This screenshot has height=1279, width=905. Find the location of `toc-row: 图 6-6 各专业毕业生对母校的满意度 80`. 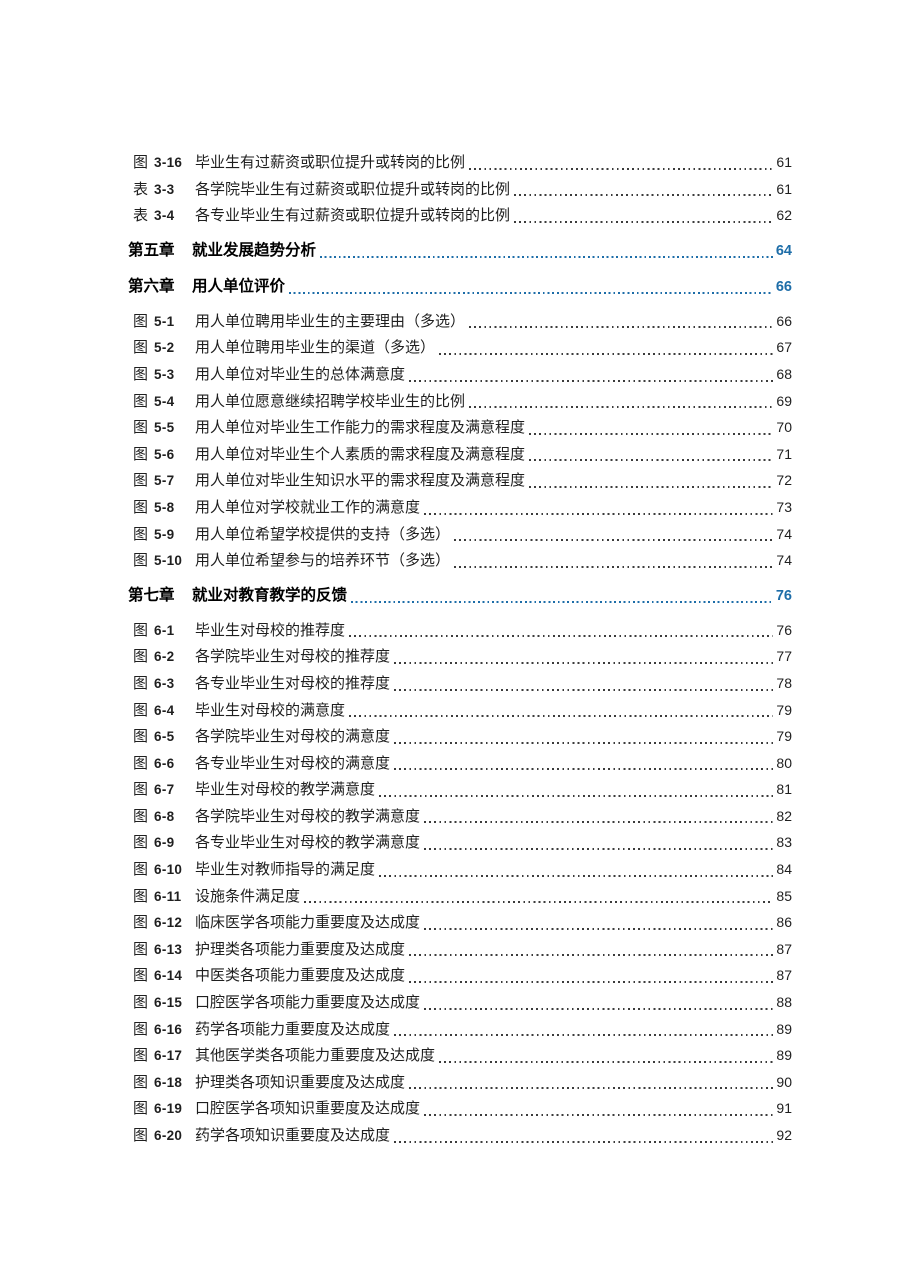

toc-row: 图 6-6 各专业毕业生对母校的满意度 80 is located at coordinates (460, 763).